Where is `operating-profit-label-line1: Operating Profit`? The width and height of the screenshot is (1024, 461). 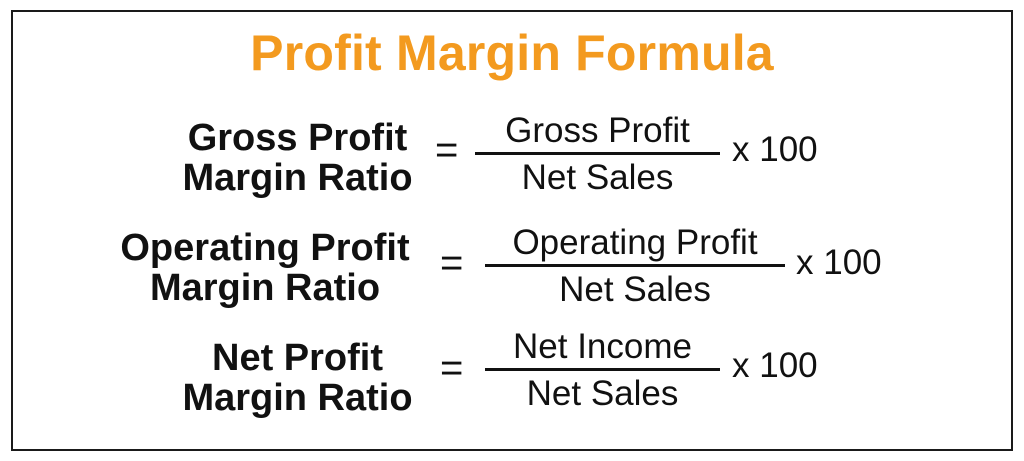
operating-profit-label-line1: Operating Profit is located at coordinates (265, 248).